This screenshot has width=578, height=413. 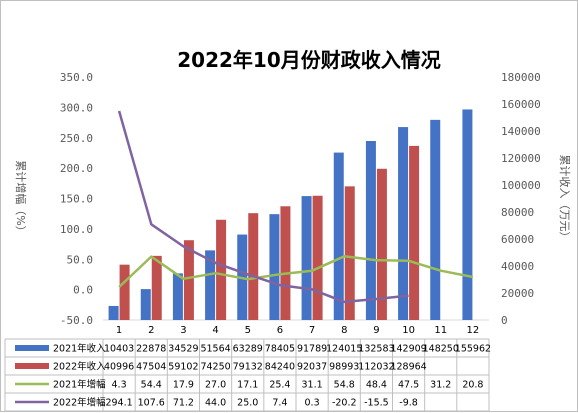 What do you see at coordinates (248, 349) in the screenshot?
I see `table-cell: 63289` at bounding box center [248, 349].